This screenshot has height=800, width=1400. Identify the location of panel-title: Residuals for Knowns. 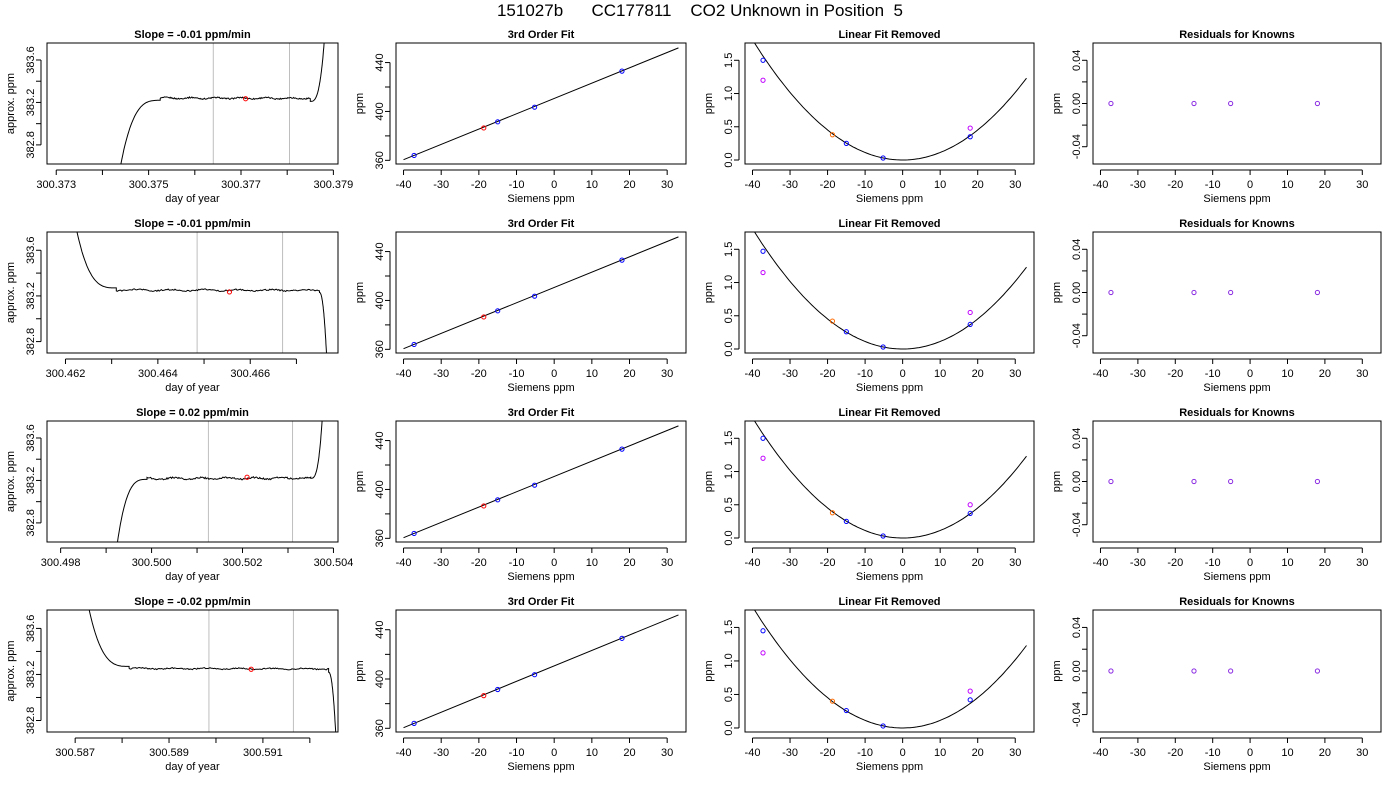
(1237, 224).